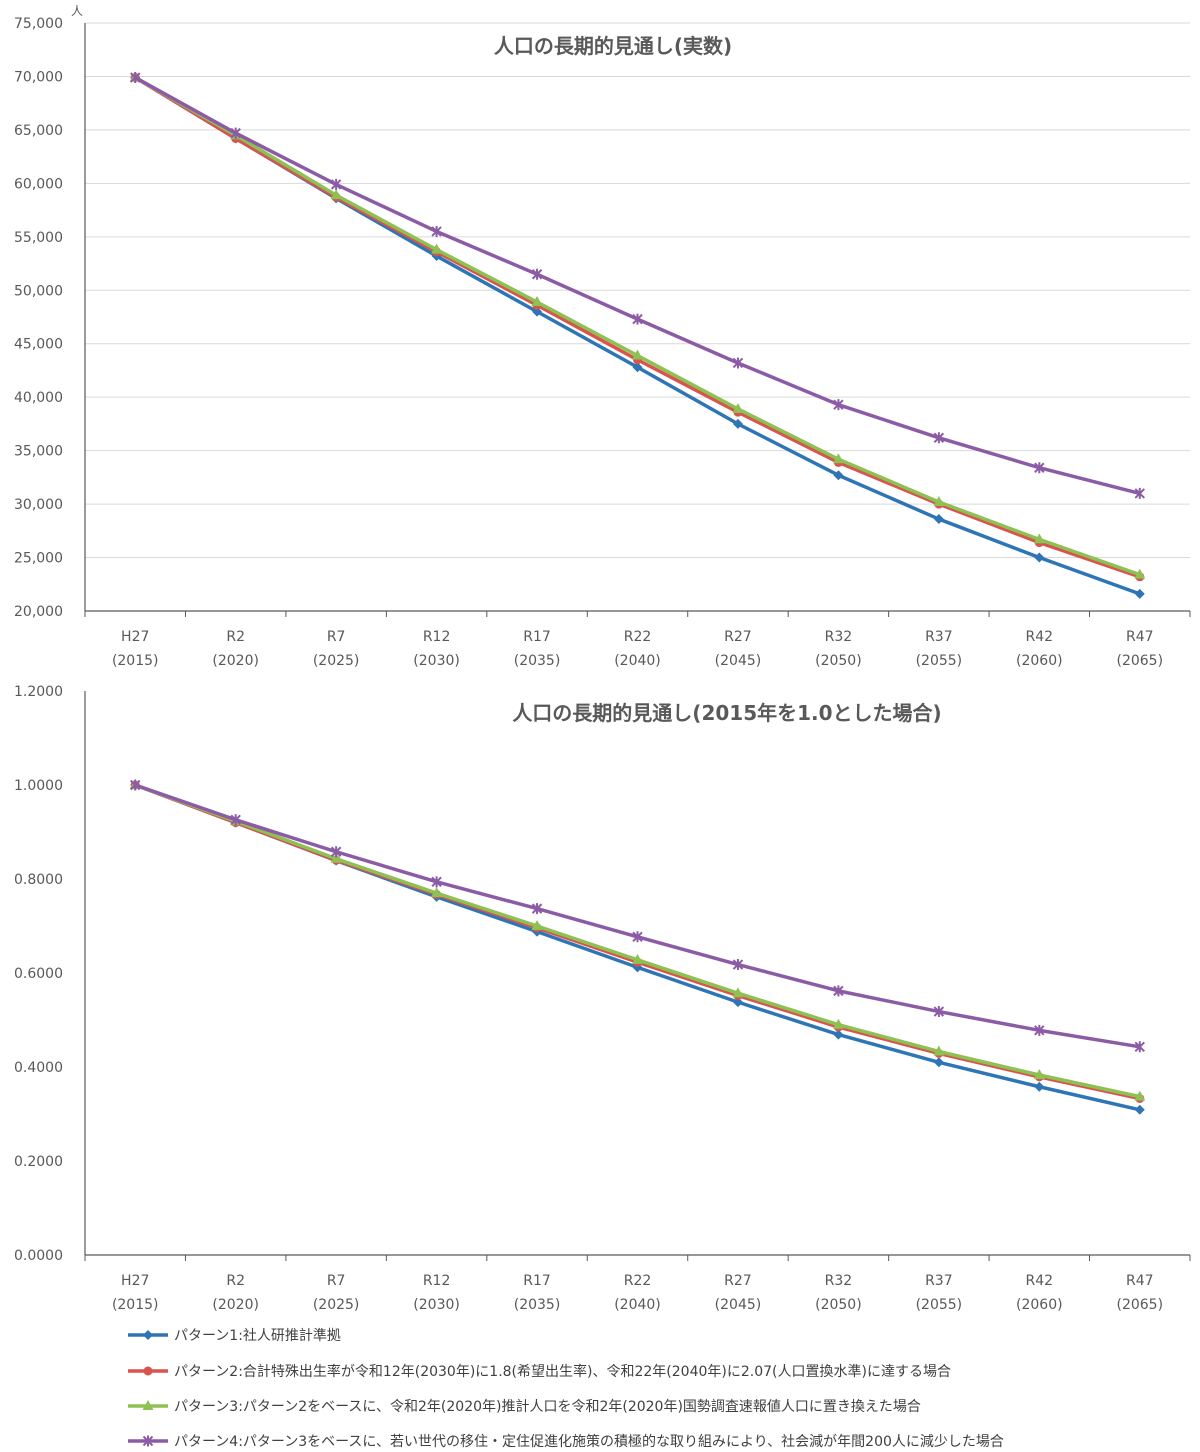 This screenshot has width=1200, height=1452. Describe the element at coordinates (38, 398) in the screenshot. I see `y-tick-label: 40,000` at that location.